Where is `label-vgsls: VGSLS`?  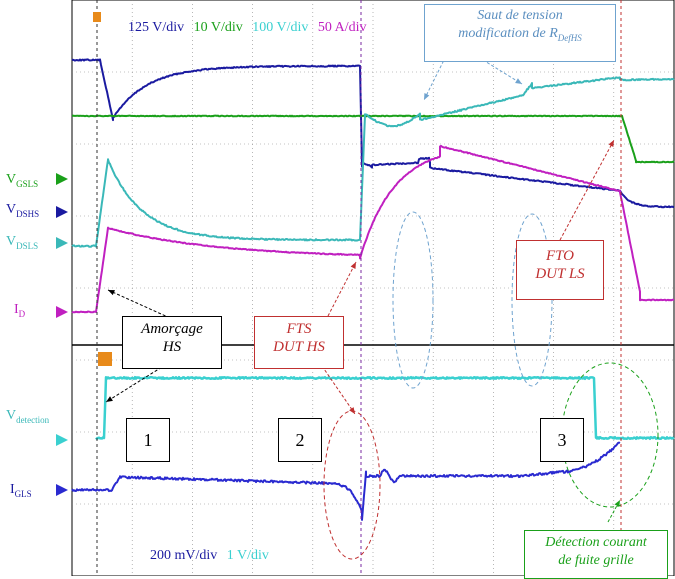
label-vgsls: VGSLS is located at coordinates (22, 180).